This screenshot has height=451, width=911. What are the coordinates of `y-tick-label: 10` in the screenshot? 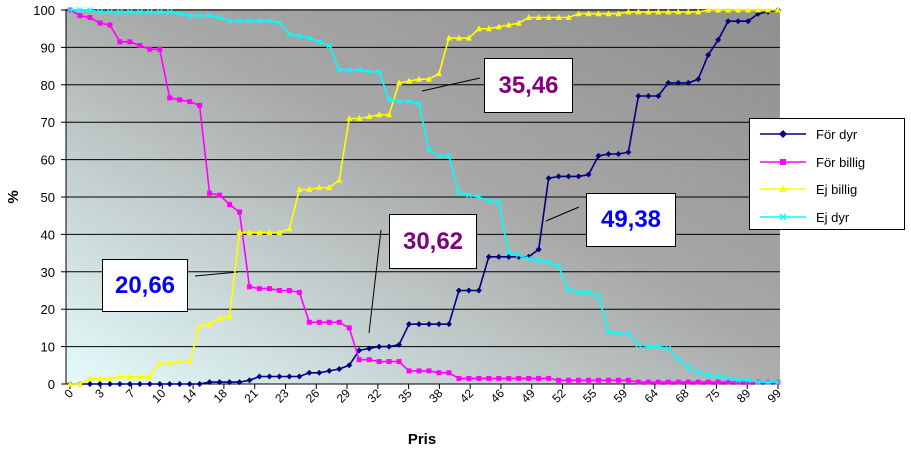 It's located at (48, 347).